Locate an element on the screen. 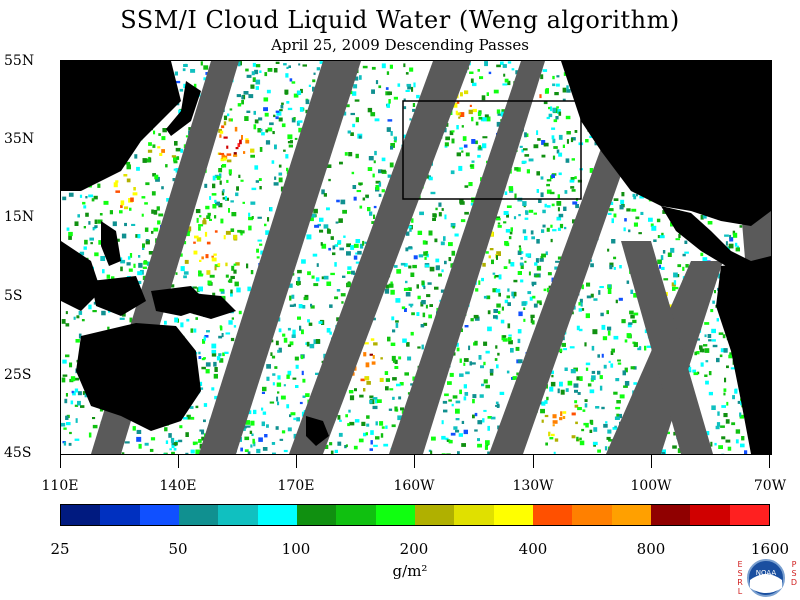 The height and width of the screenshot is (600, 800). lon-label-140e: 140E is located at coordinates (178, 486).